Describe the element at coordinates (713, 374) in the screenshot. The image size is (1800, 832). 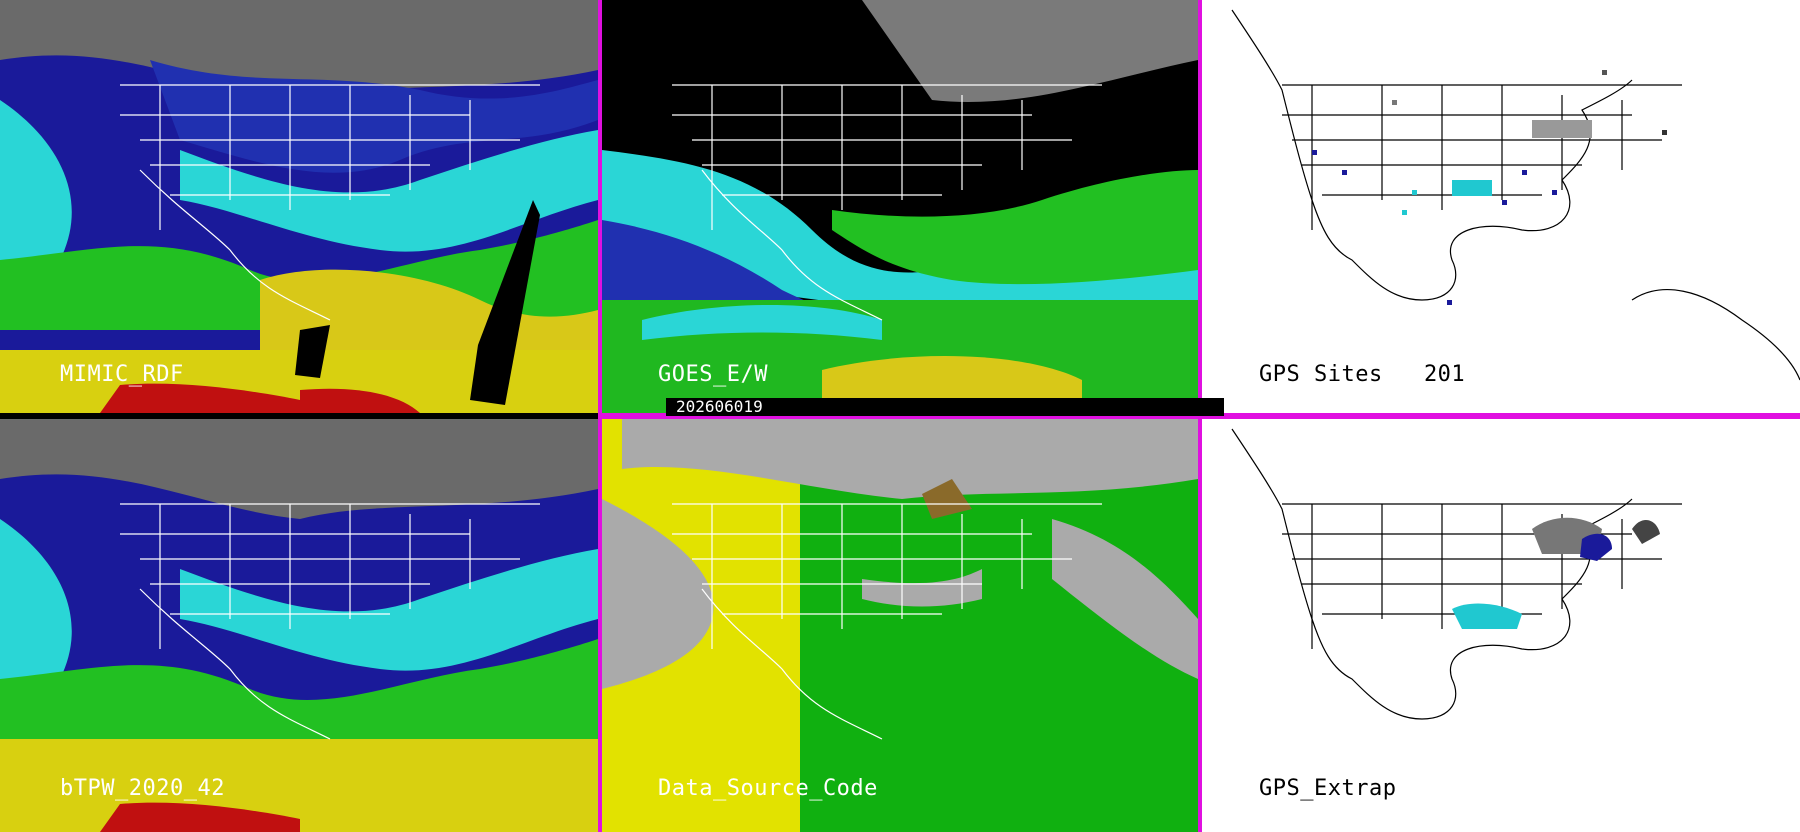
I see `panel-label: GOES_E/W` at that location.